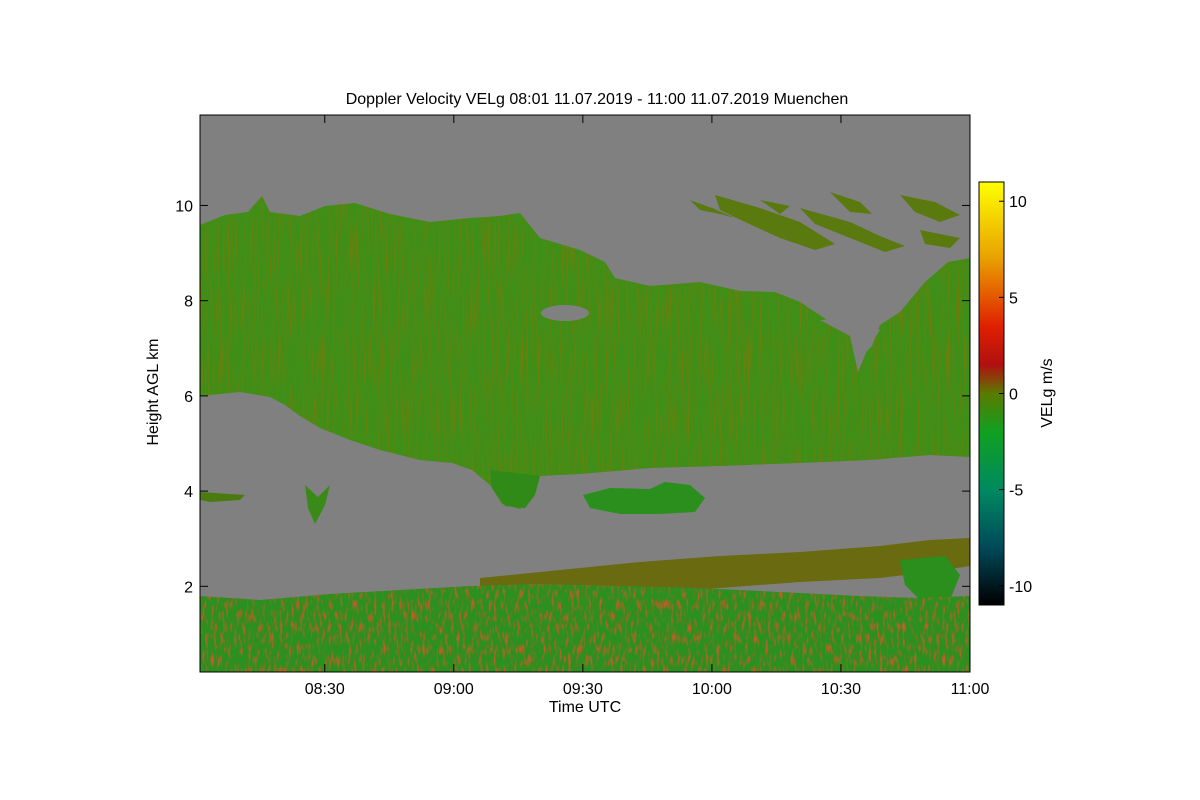  Describe the element at coordinates (222, 497) in the screenshot. I see `left-patch-4km` at that location.